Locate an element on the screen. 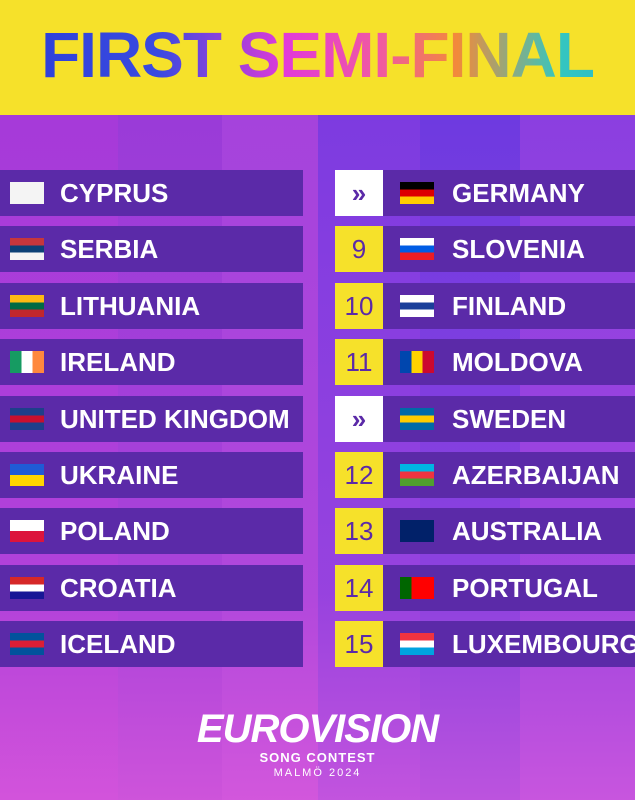  country-name: UKRAINE is located at coordinates (119, 475).